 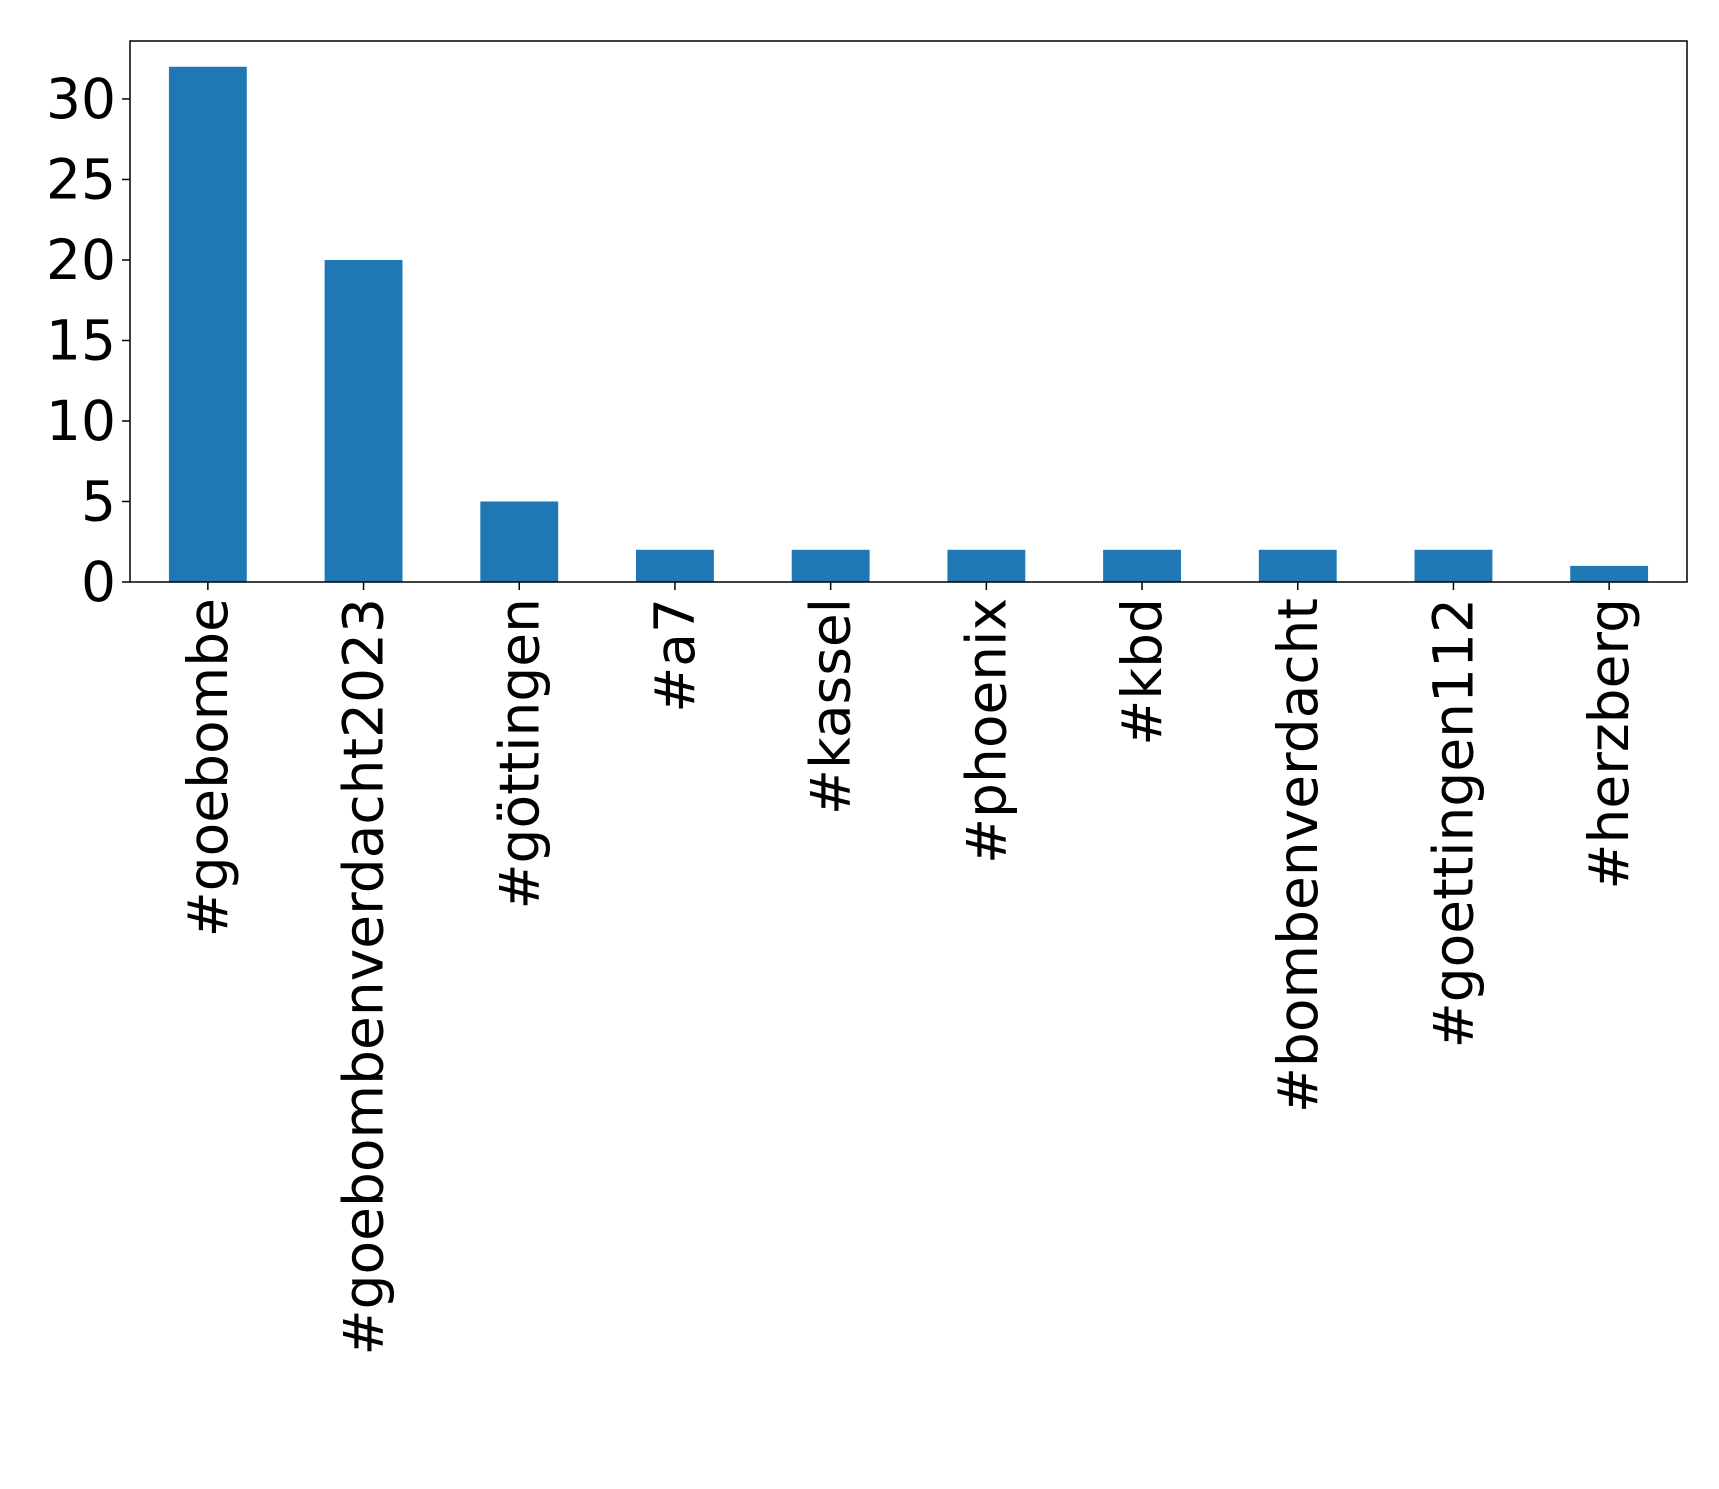 What do you see at coordinates (675, 655) in the screenshot?
I see `x-tick-label: #a7` at bounding box center [675, 655].